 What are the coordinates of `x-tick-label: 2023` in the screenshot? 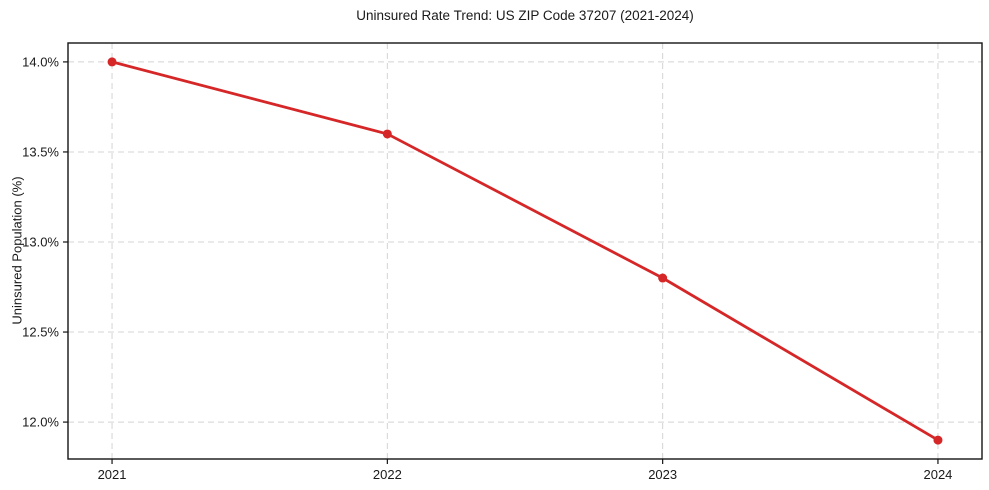 It's located at (662, 474).